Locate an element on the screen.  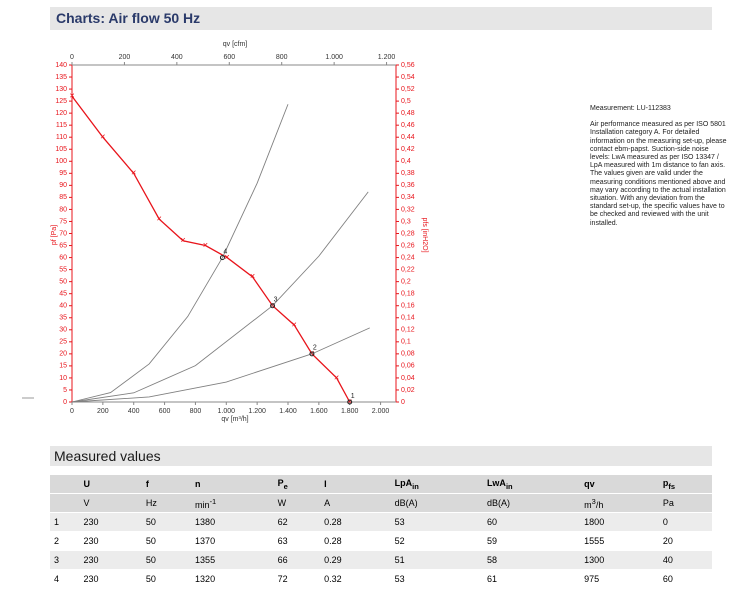
y-tick-label: 70 is located at coordinates (63, 233).